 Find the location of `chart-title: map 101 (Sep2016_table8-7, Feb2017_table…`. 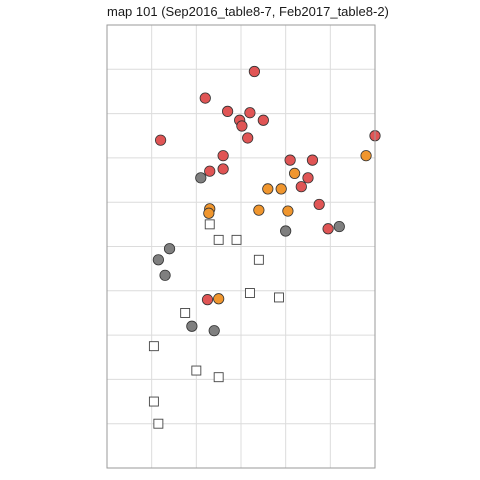

chart-title: map 101 (Sep2016_table8-7, Feb2017_table… is located at coordinates (248, 11).